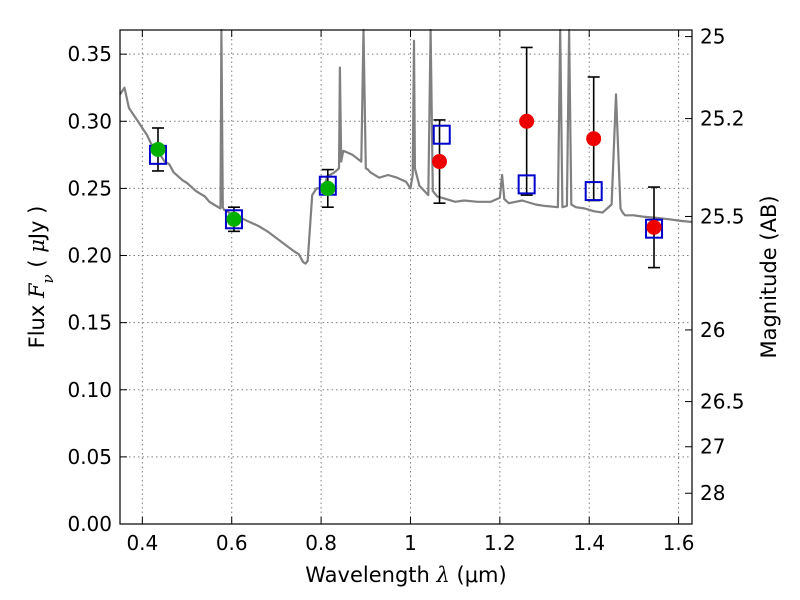 The height and width of the screenshot is (600, 800). What do you see at coordinates (722, 216) in the screenshot?
I see `y2-tick-label: 25.5` at bounding box center [722, 216].